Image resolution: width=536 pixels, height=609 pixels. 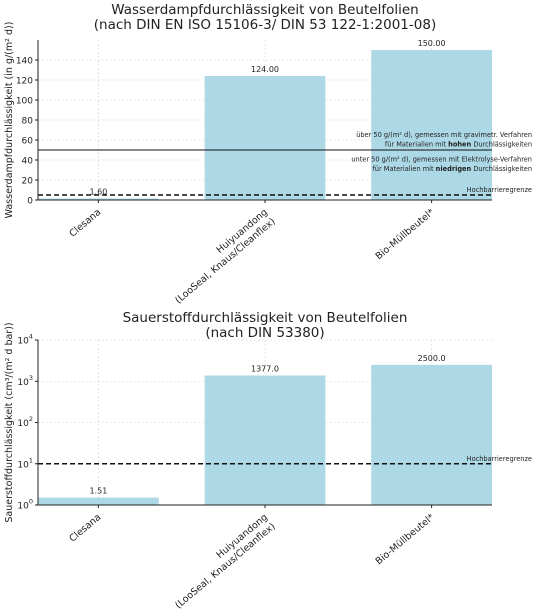 What do you see at coordinates (28, 162) in the screenshot?
I see `y-tick-label: 40` at bounding box center [28, 162].